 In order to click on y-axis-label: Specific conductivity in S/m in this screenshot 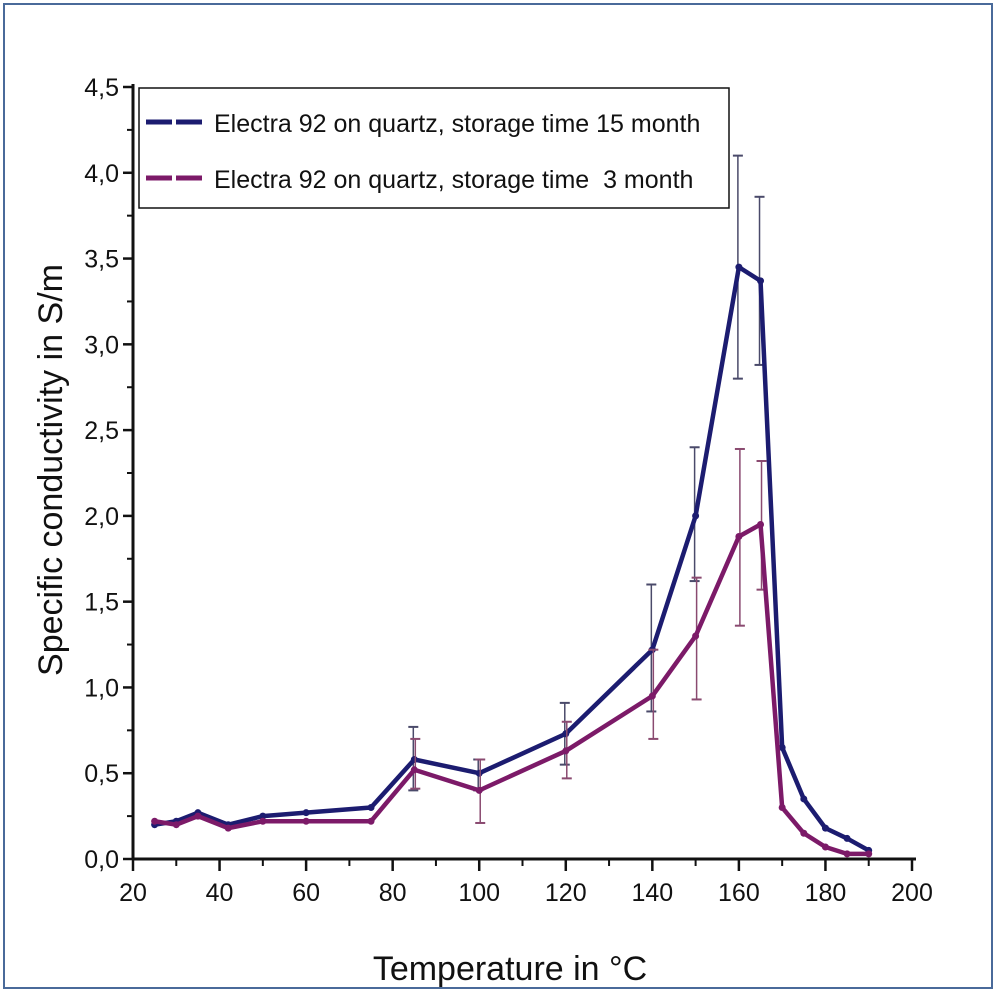, I will do `click(51, 470)`.